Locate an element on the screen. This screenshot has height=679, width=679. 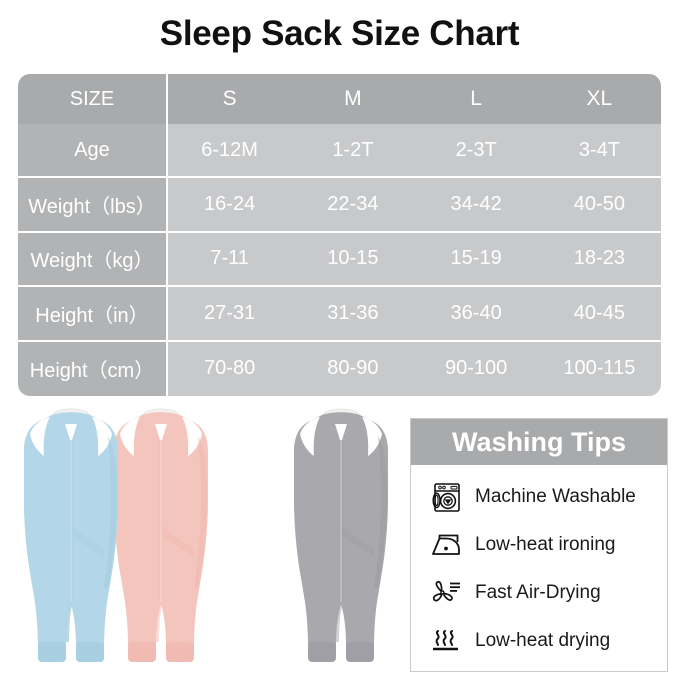
row-label-weight-lbs: Weight（lbs） is located at coordinates (93, 205).